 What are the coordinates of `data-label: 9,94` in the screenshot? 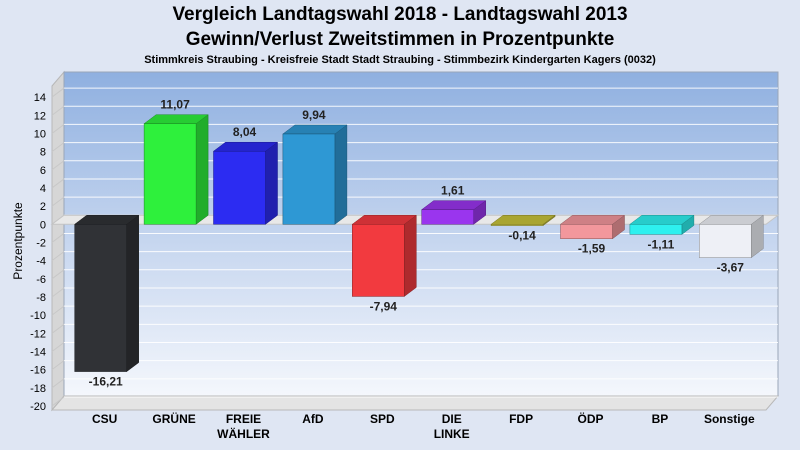 It's located at (314, 115).